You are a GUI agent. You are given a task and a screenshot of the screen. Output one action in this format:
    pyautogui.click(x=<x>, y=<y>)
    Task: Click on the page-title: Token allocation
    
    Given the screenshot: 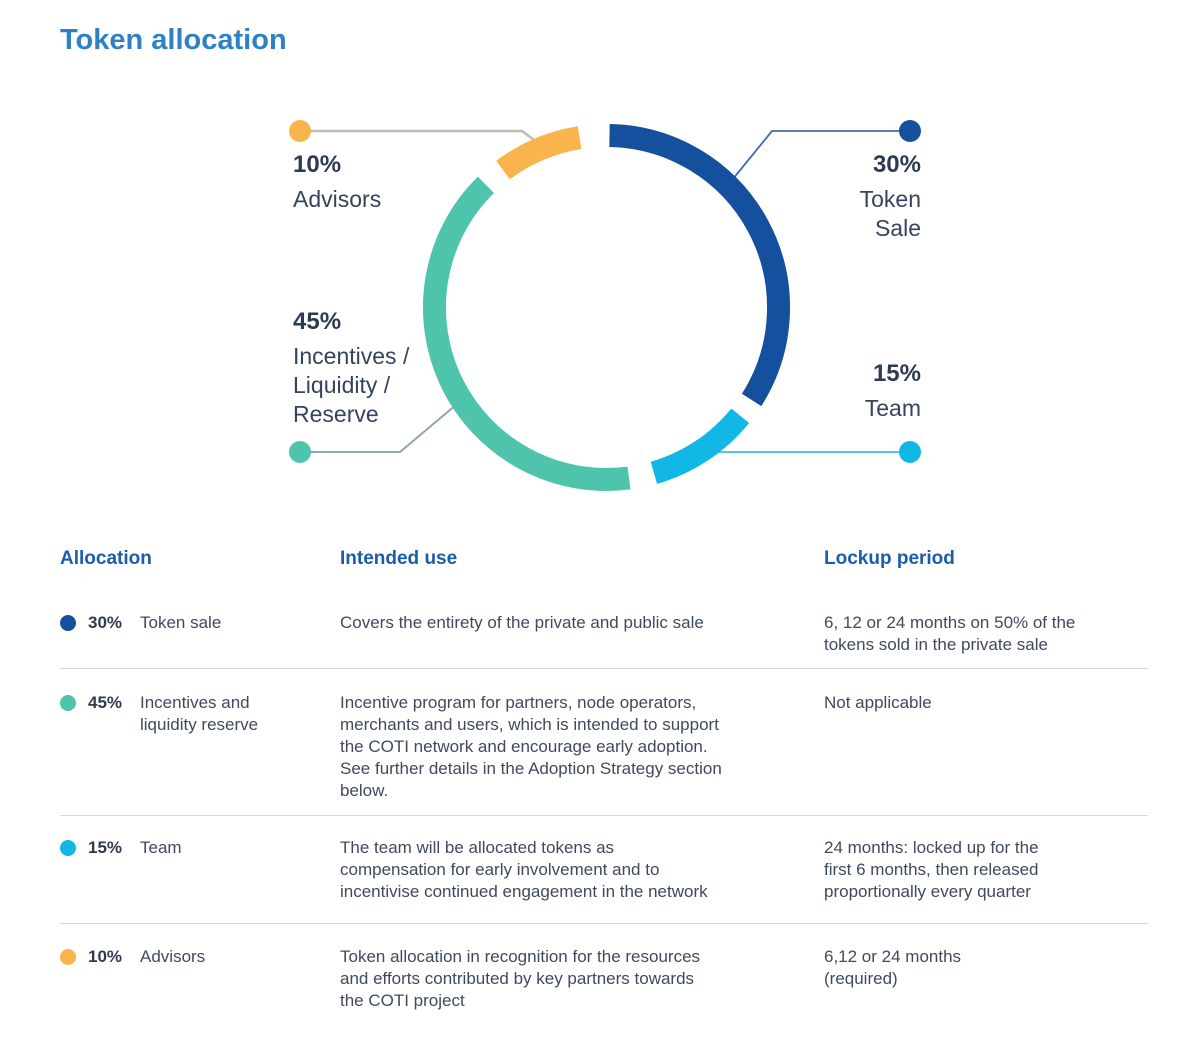 What is the action you would take?
    pyautogui.click(x=173, y=40)
    